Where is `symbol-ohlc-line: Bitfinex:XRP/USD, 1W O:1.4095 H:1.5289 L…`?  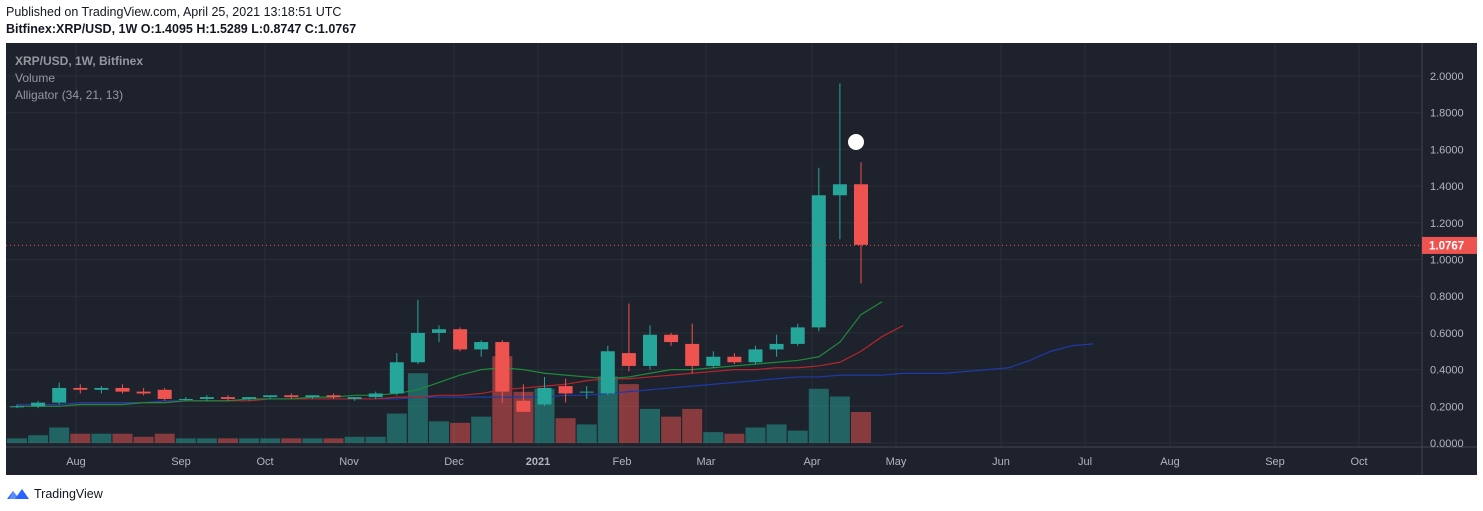
symbol-ohlc-line: Bitfinex:XRP/USD, 1W O:1.4095 H:1.5289 L… is located at coordinates (181, 29).